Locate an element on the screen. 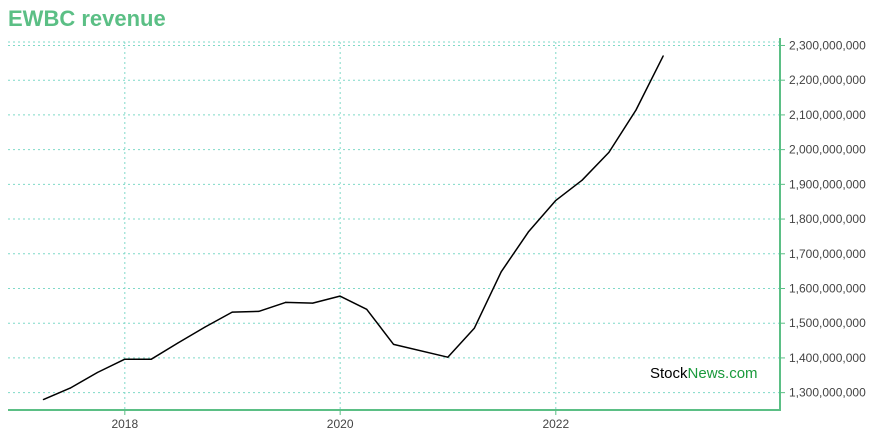 Image resolution: width=880 pixels, height=440 pixels. y-tick-label: 1,300,000,000 is located at coordinates (827, 393).